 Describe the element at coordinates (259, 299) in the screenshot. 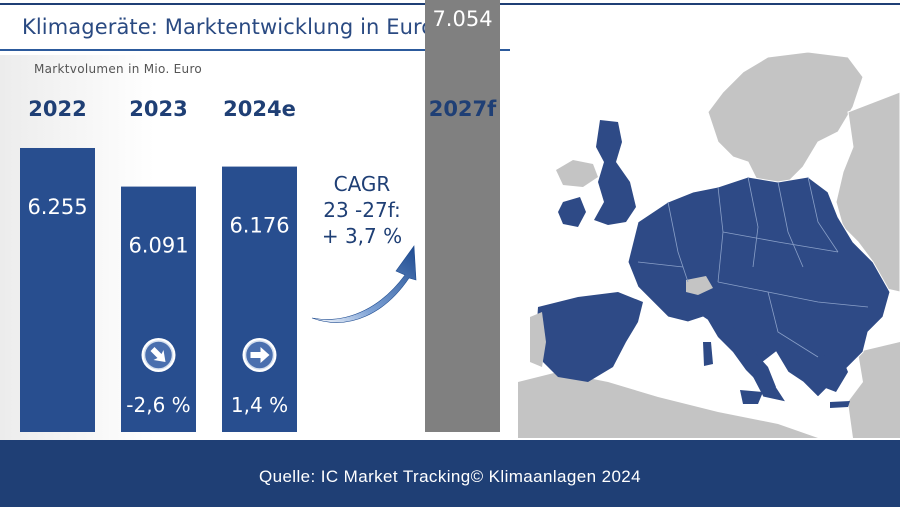

I see `bar-2024e` at that location.